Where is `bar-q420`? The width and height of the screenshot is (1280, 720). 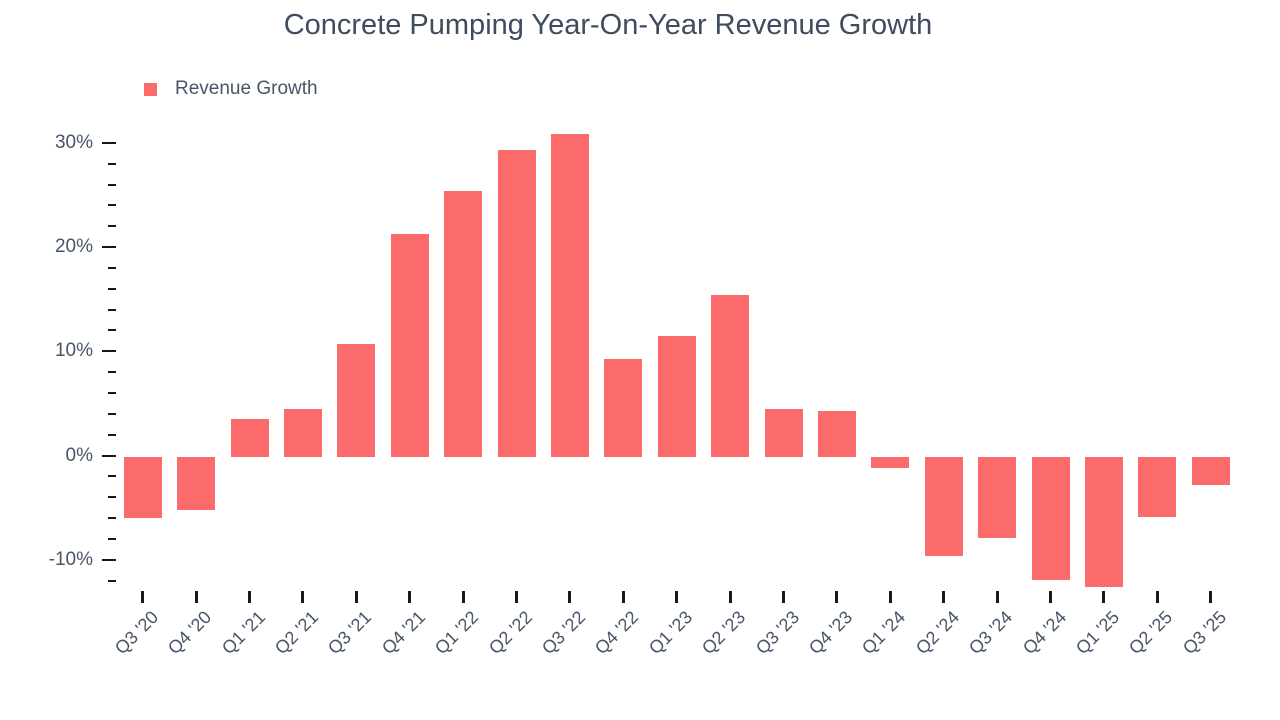 bar-q420 is located at coordinates (196, 484).